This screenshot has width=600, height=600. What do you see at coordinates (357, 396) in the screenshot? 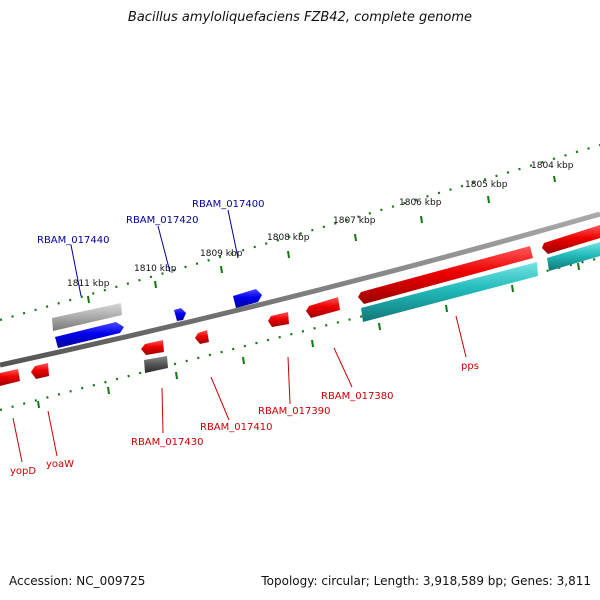
I see `label-rbam-017380: RBAM_017380` at bounding box center [357, 396].